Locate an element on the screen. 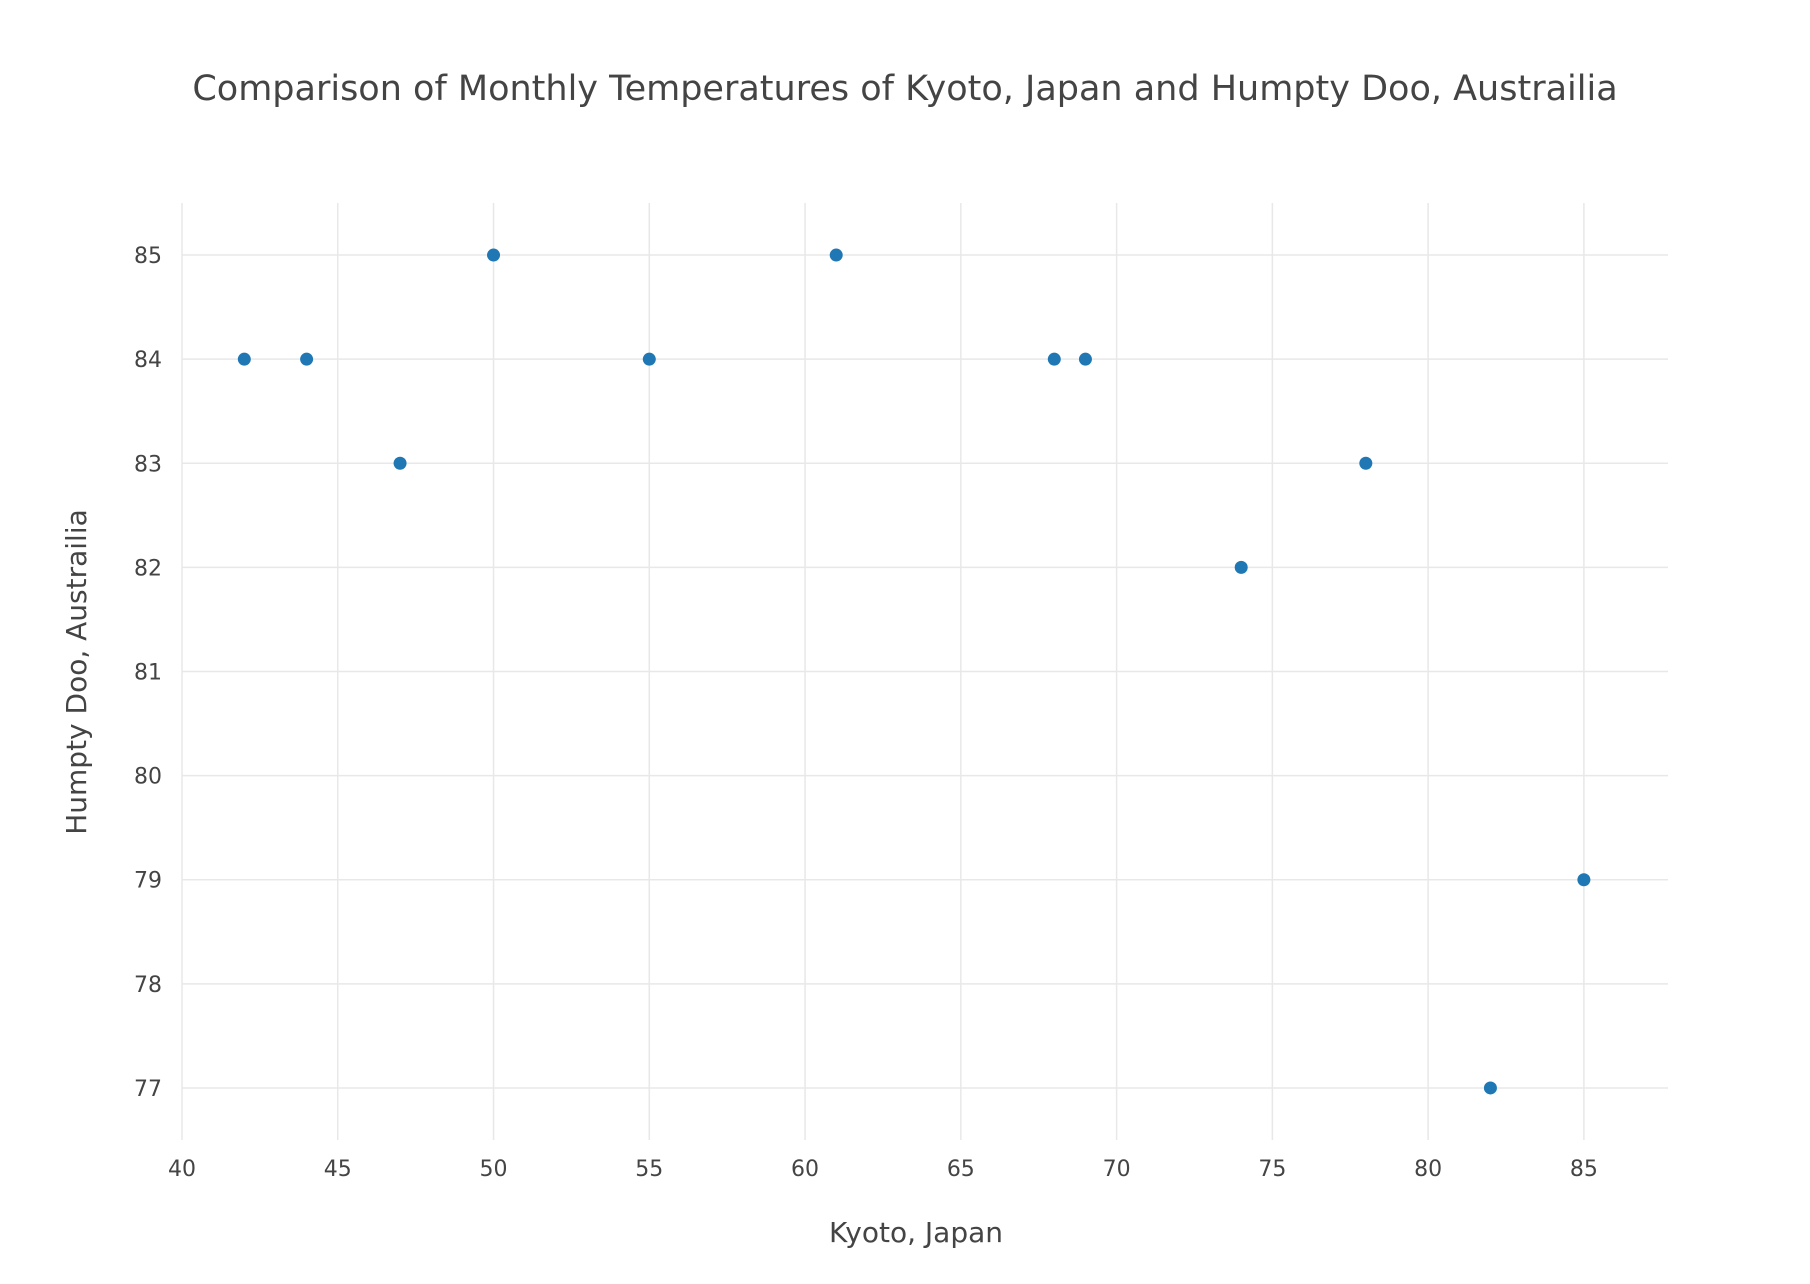 The width and height of the screenshot is (1810, 1284). x-axis-title: Kyoto, Japan is located at coordinates (916, 1232).